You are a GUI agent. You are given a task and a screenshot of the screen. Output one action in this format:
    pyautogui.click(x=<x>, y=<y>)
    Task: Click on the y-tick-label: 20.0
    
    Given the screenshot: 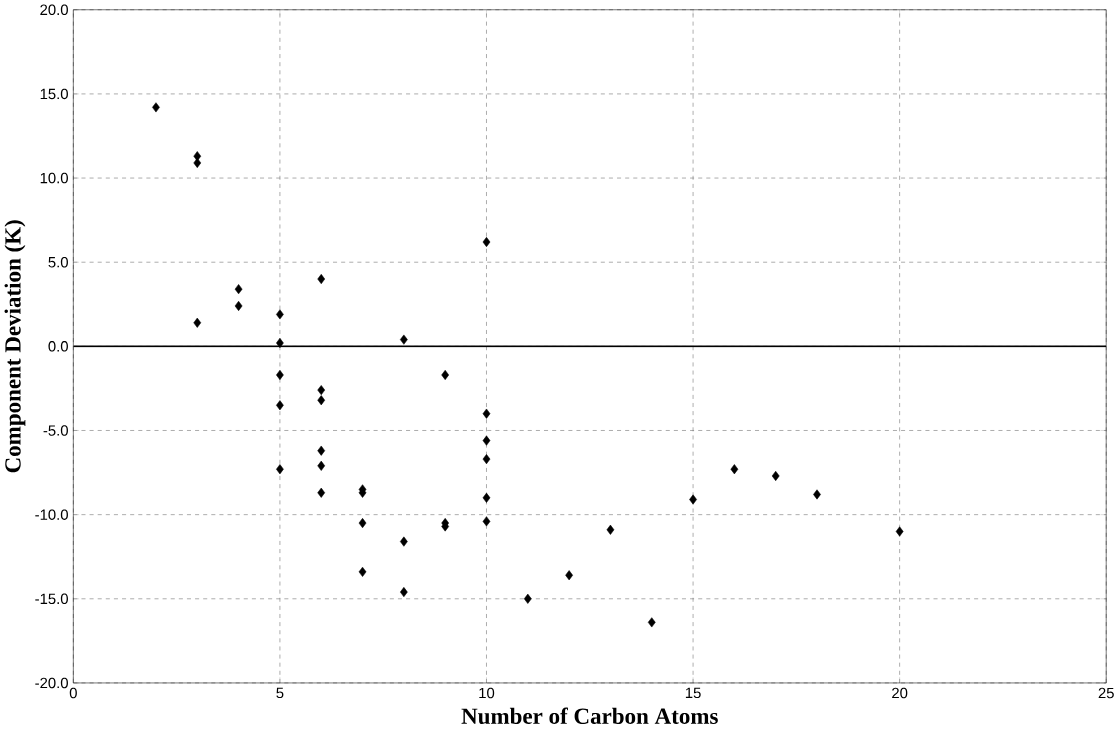 What is the action you would take?
    pyautogui.click(x=54, y=10)
    